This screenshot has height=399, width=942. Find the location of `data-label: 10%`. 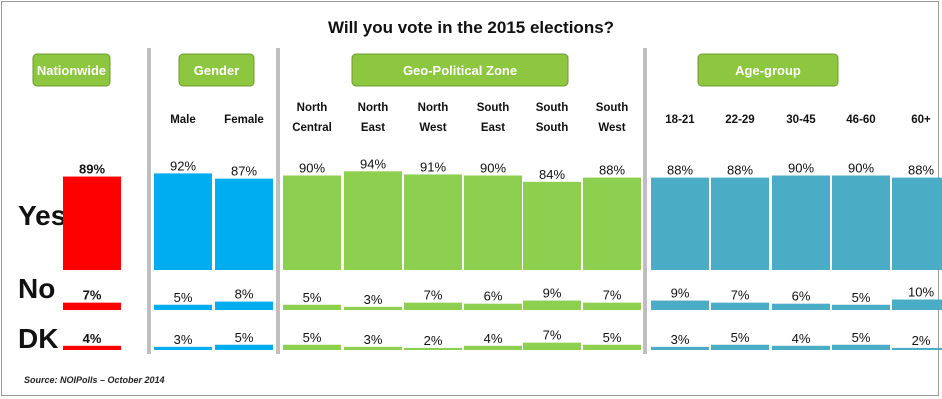

data-label: 10% is located at coordinates (921, 292).